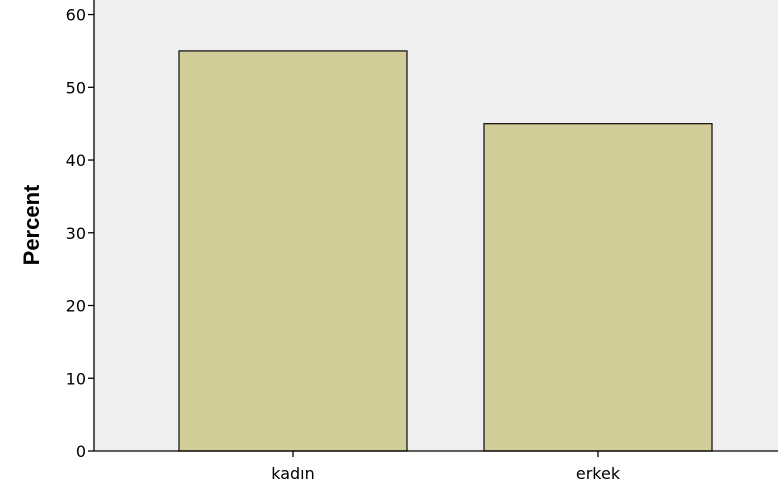 The width and height of the screenshot is (778, 497). What do you see at coordinates (76, 306) in the screenshot?
I see `y-tick-label-20: 20` at bounding box center [76, 306].